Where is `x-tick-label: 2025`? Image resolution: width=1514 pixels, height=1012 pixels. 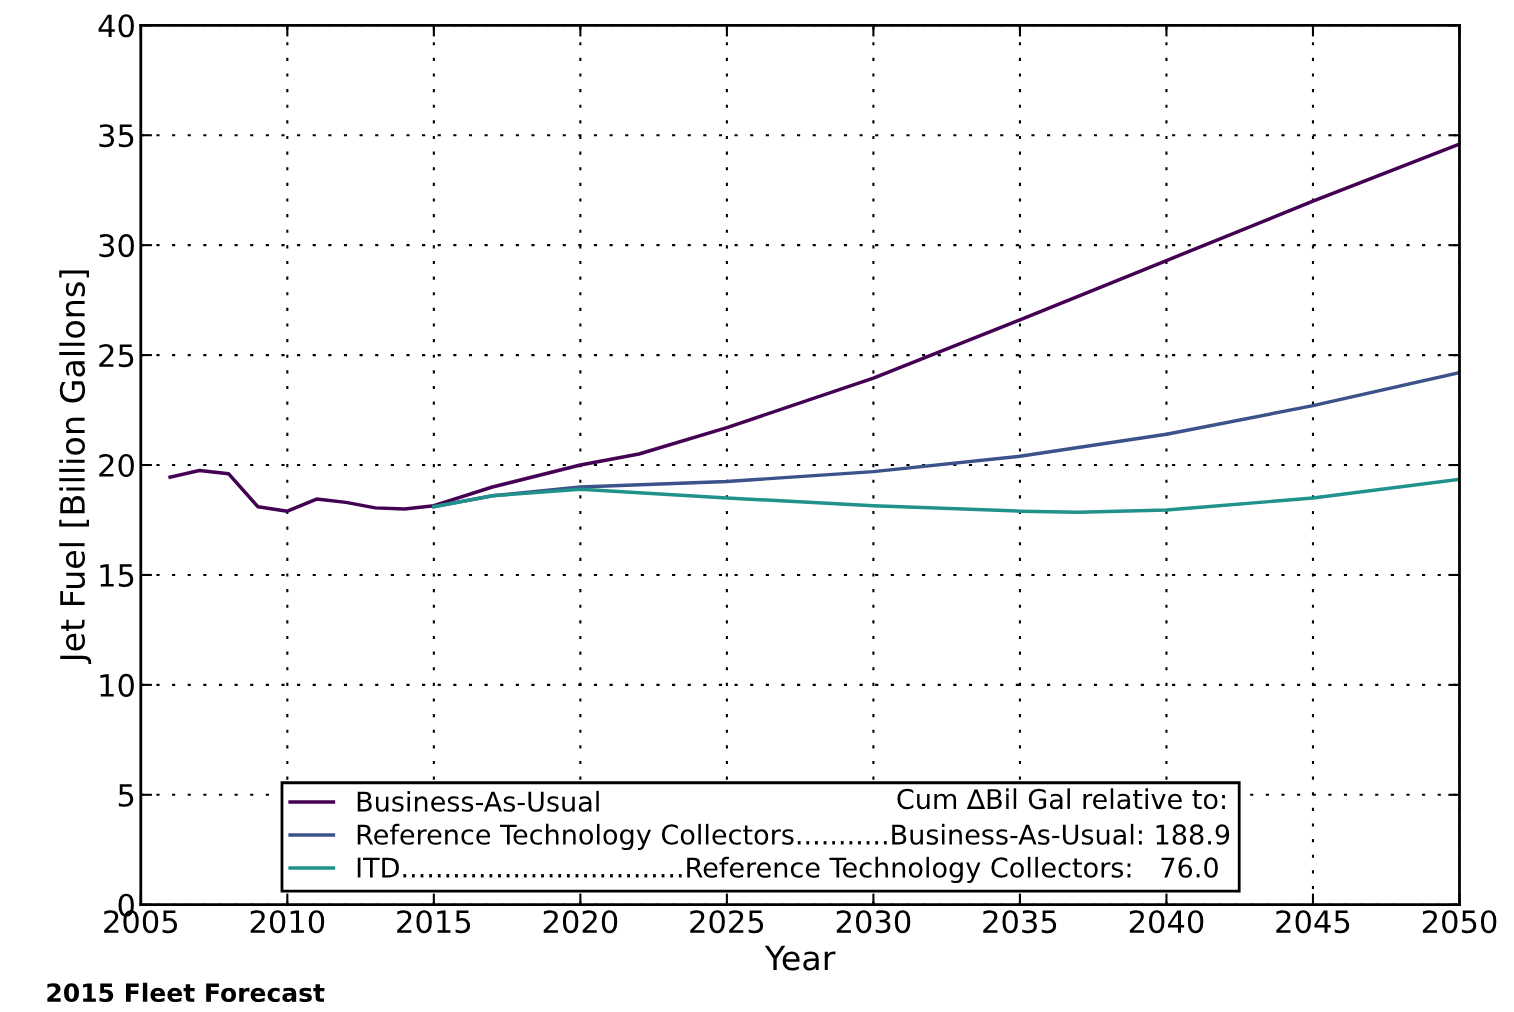 x-tick-label: 2025 is located at coordinates (727, 922).